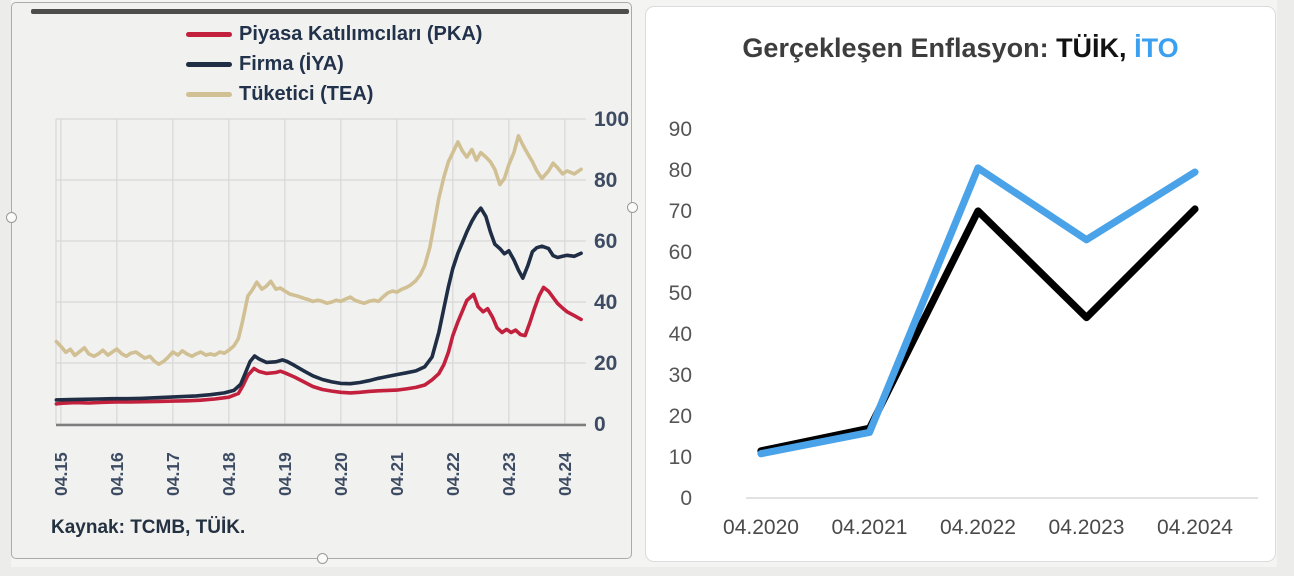 The image size is (1294, 576). Describe the element at coordinates (1285, 288) in the screenshot. I see `page-edge-right` at that location.